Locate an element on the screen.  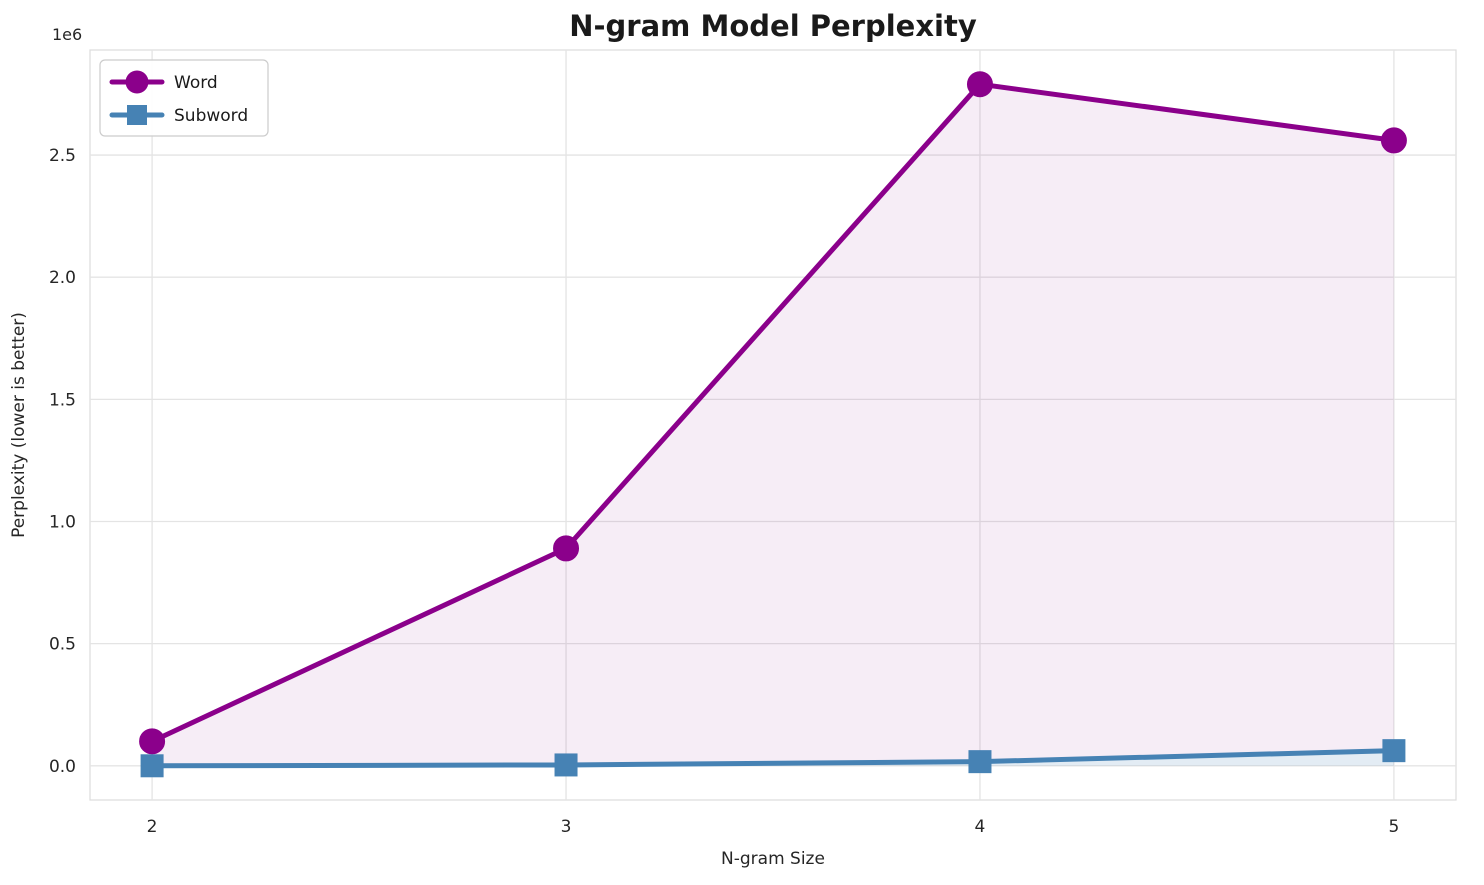
legend-label: Word is located at coordinates (196, 83).